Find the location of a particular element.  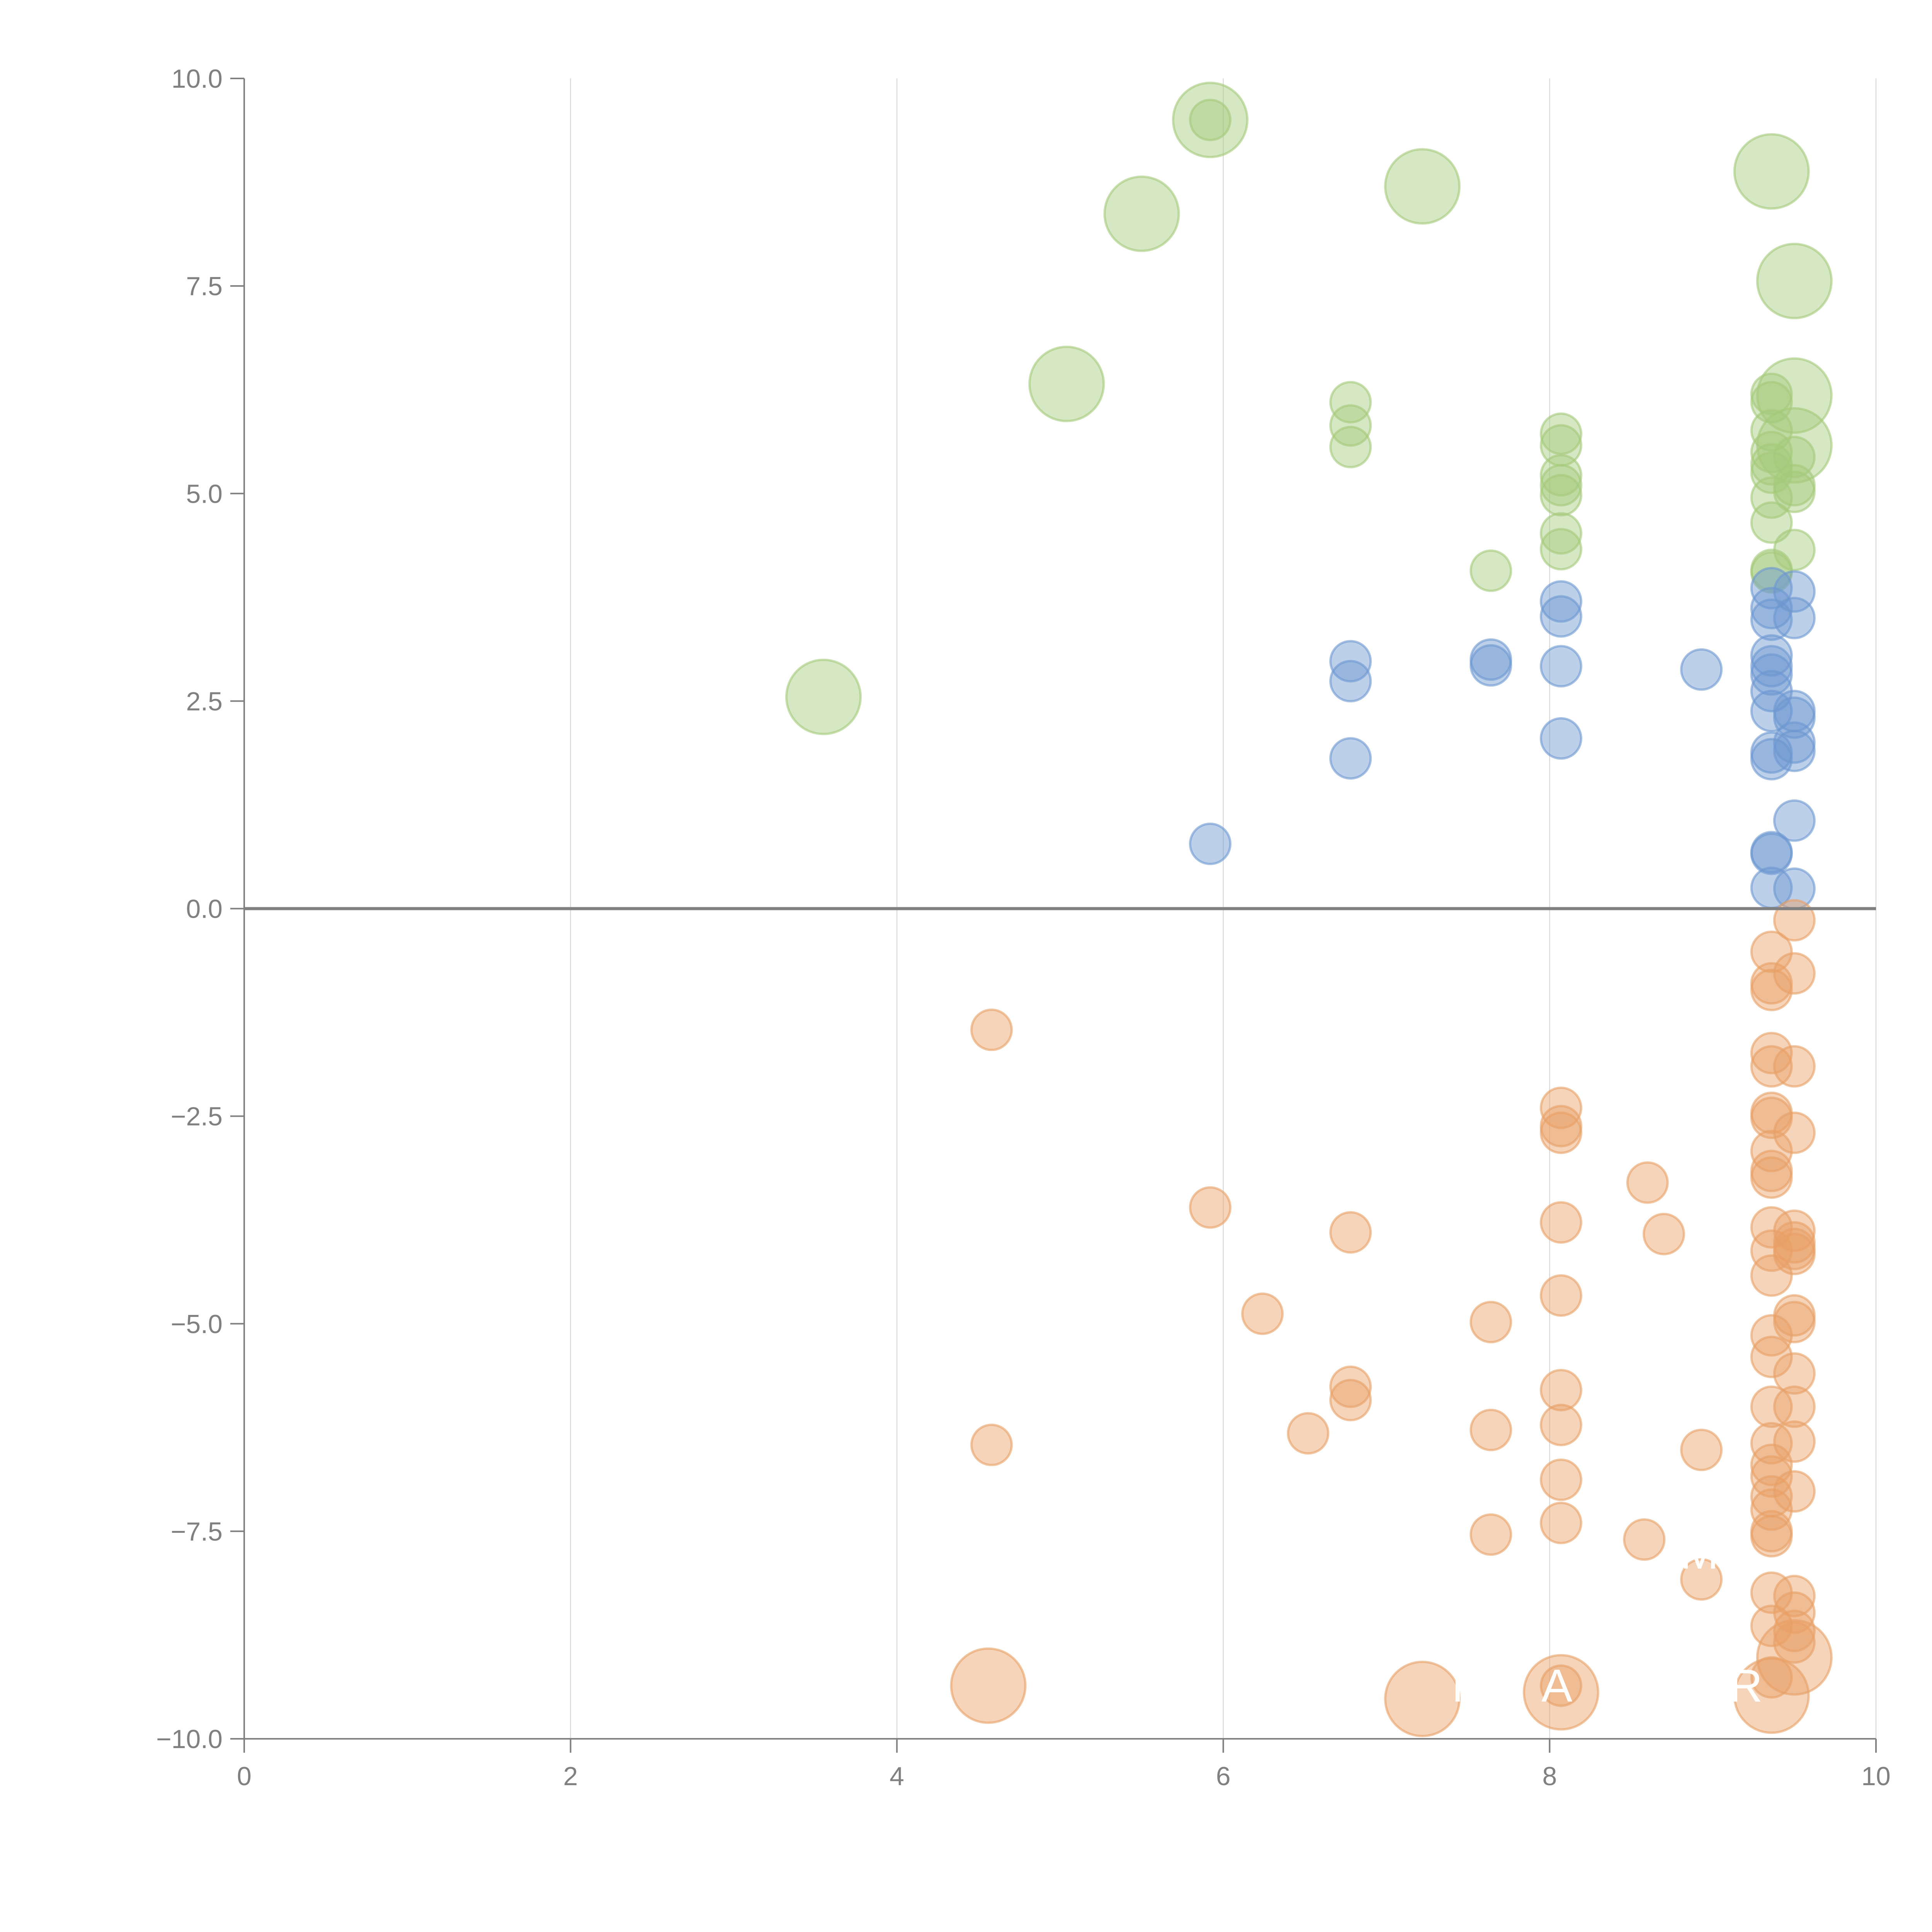

y-tick-label: −2.5 is located at coordinates (197, 1116).